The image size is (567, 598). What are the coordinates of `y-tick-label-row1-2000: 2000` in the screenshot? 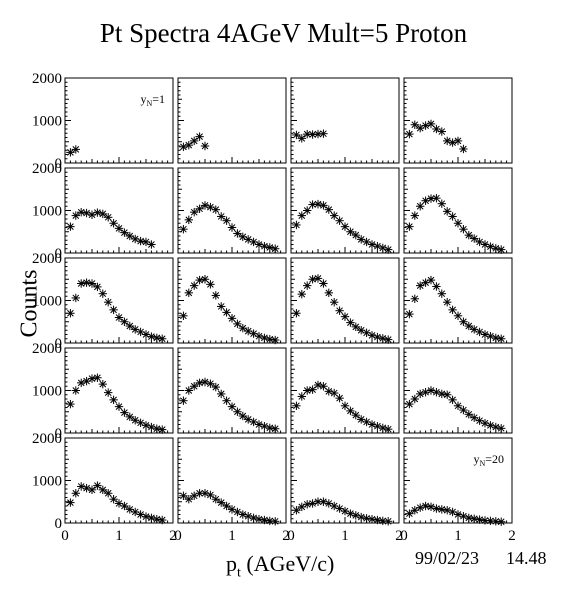 It's located at (47, 79).